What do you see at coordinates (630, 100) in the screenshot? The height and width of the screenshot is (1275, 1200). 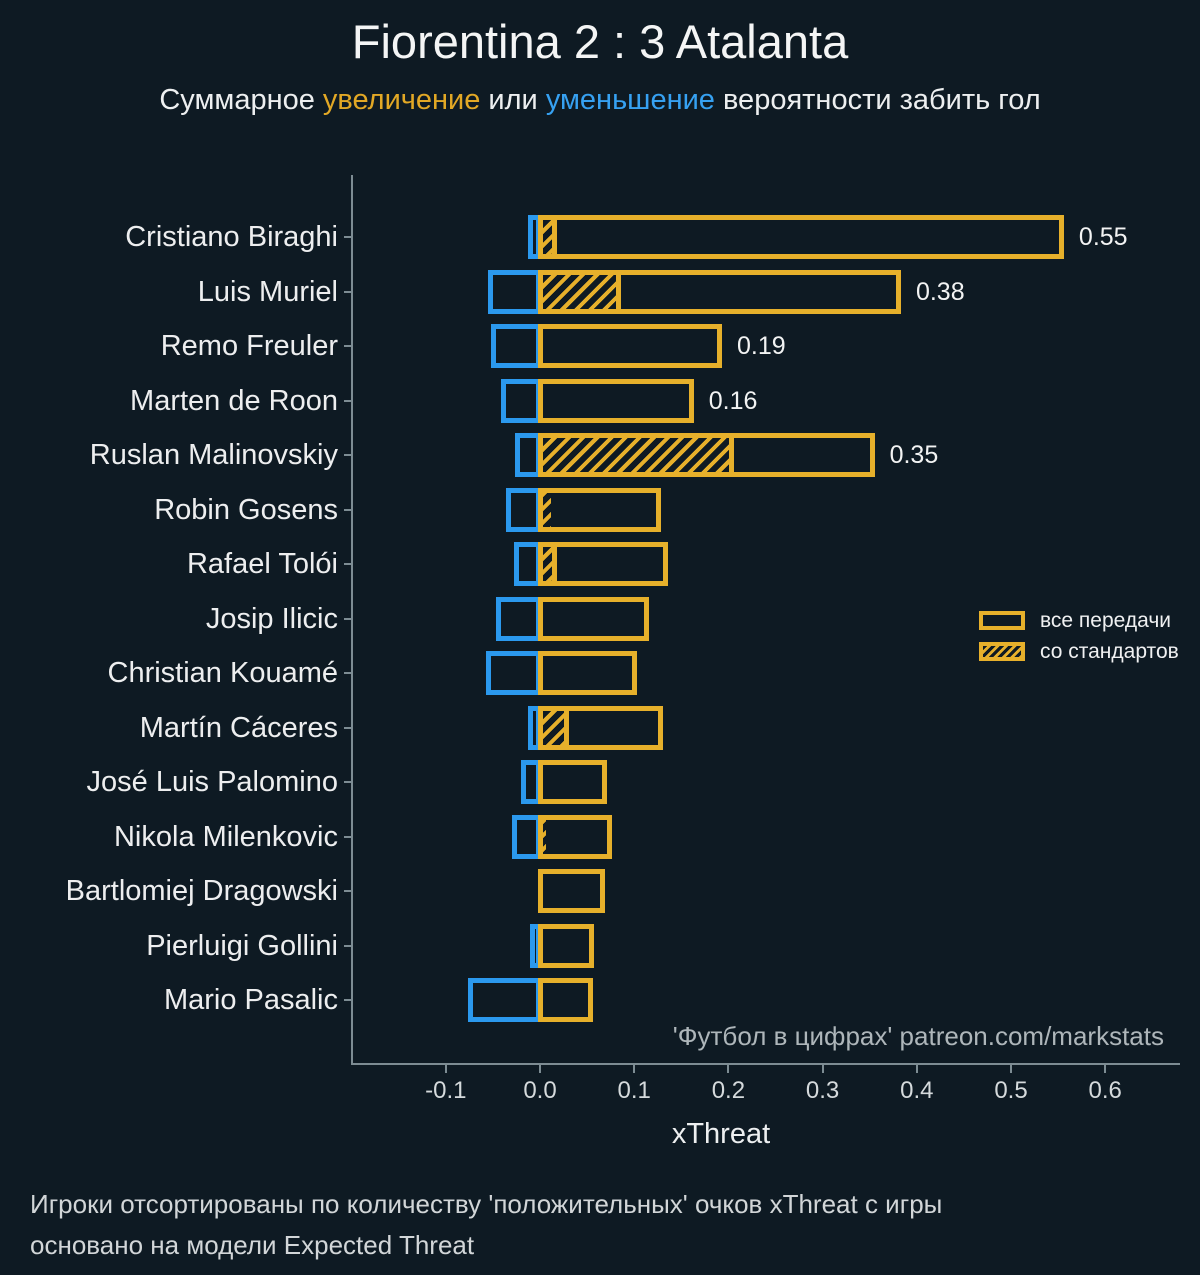 I see `subtitle-decrease-word: уменьшение` at bounding box center [630, 100].